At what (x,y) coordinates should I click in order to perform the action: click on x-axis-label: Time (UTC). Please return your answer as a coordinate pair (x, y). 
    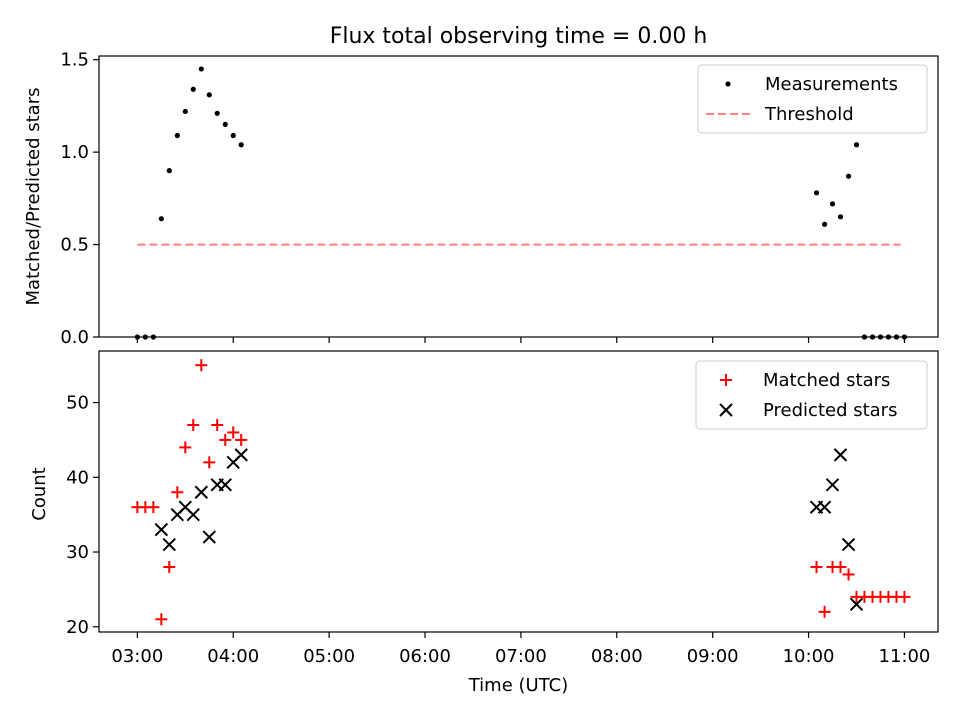
    Looking at the image, I should click on (518, 685).